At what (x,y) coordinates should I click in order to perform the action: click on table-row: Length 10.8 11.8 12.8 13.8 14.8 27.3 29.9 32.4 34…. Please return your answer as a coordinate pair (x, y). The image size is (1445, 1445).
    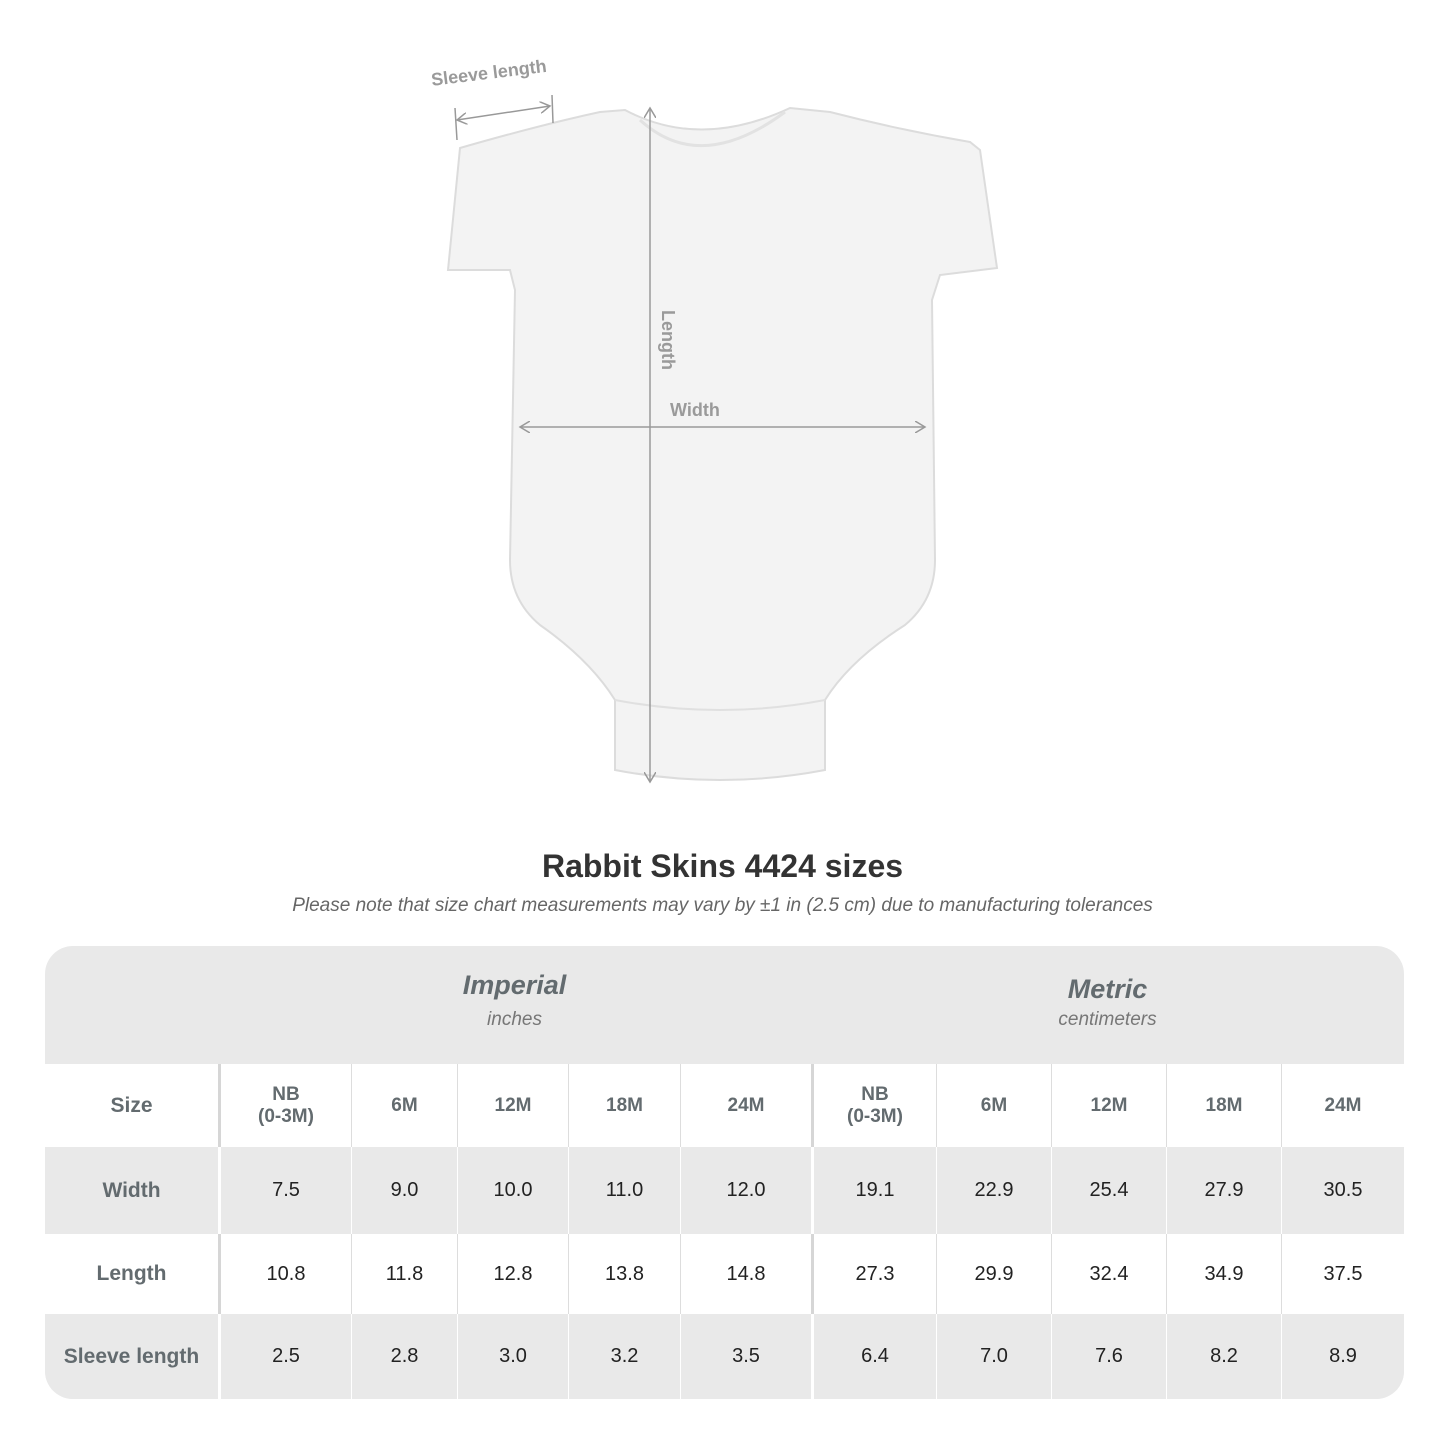
    Looking at the image, I should click on (724, 1274).